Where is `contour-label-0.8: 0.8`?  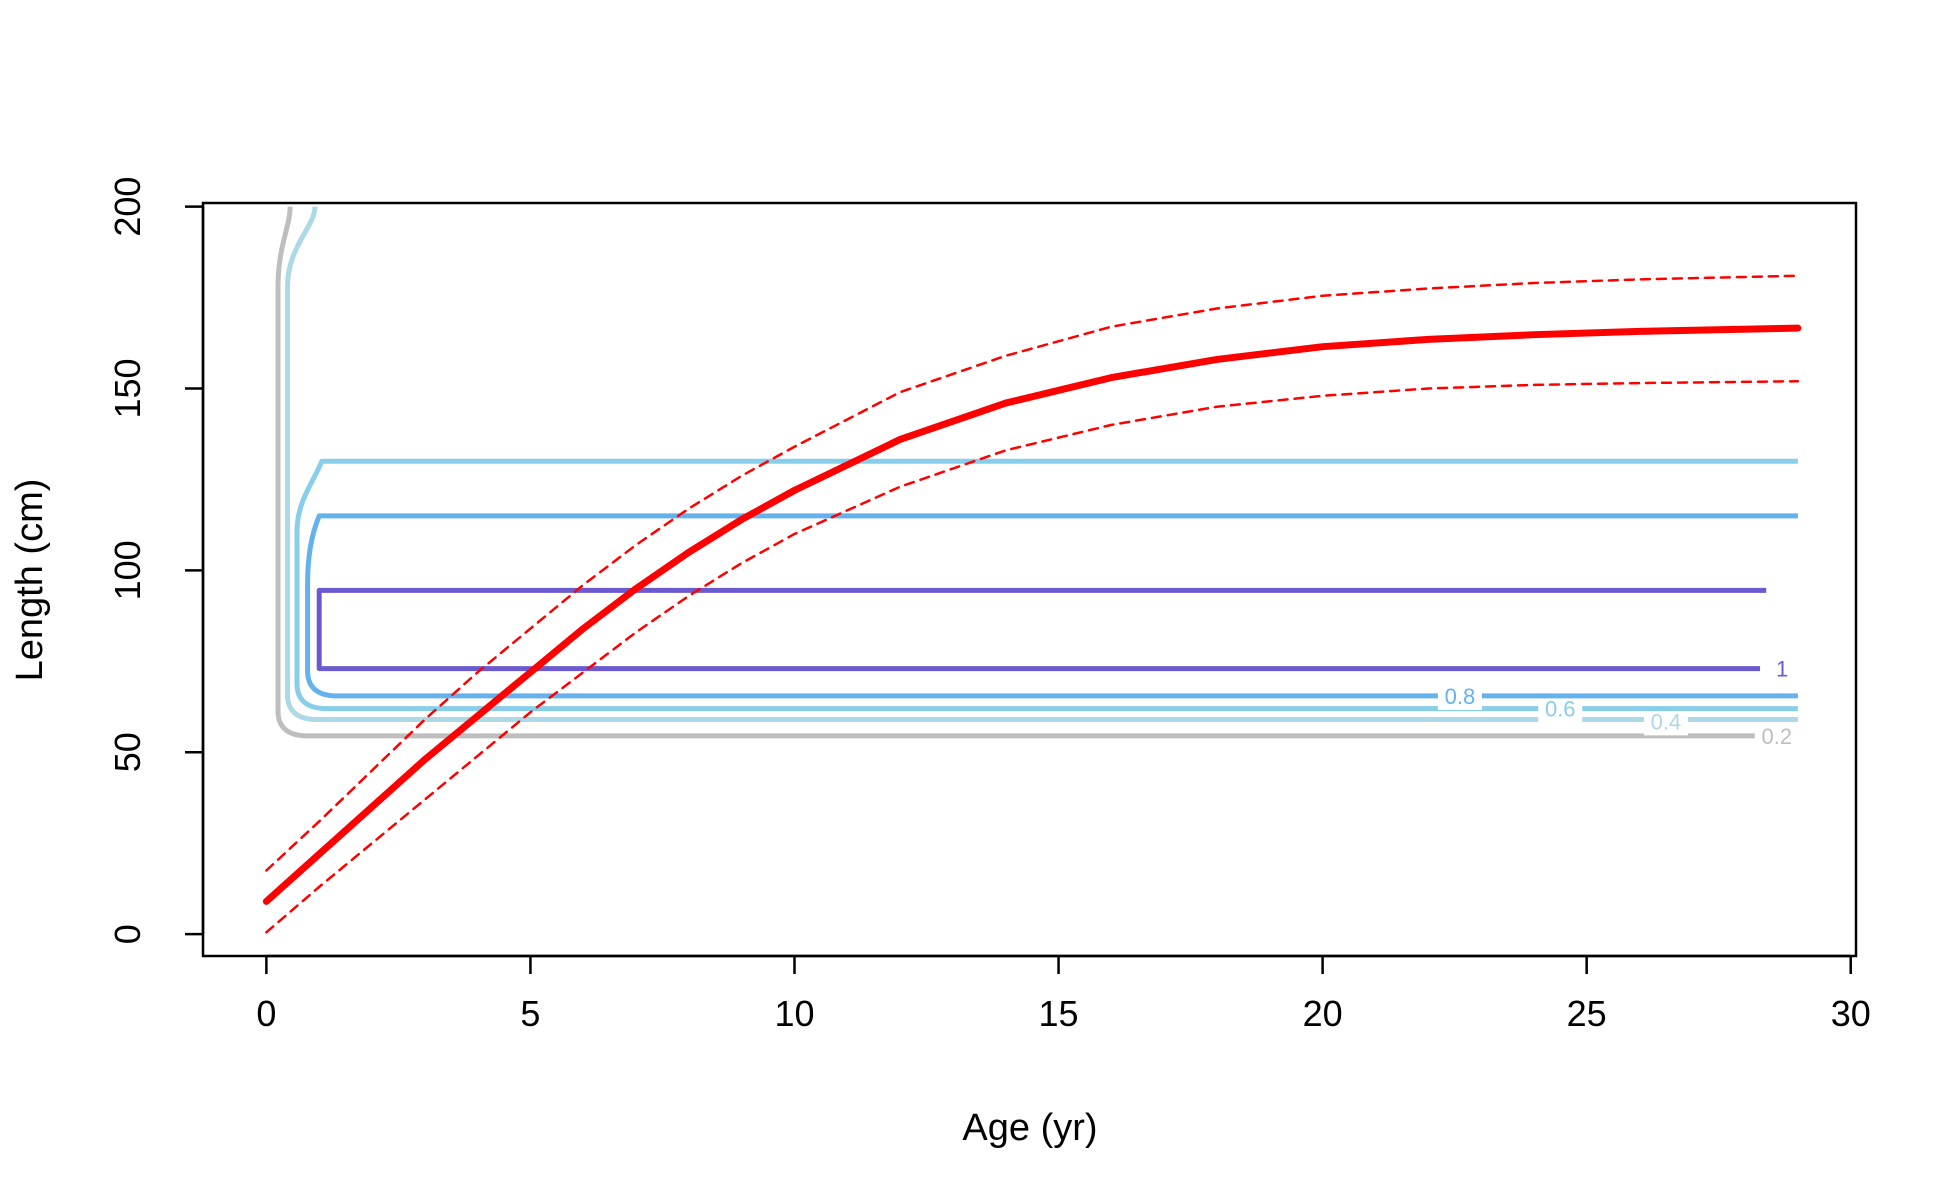
contour-label-0.8: 0.8 is located at coordinates (1460, 696).